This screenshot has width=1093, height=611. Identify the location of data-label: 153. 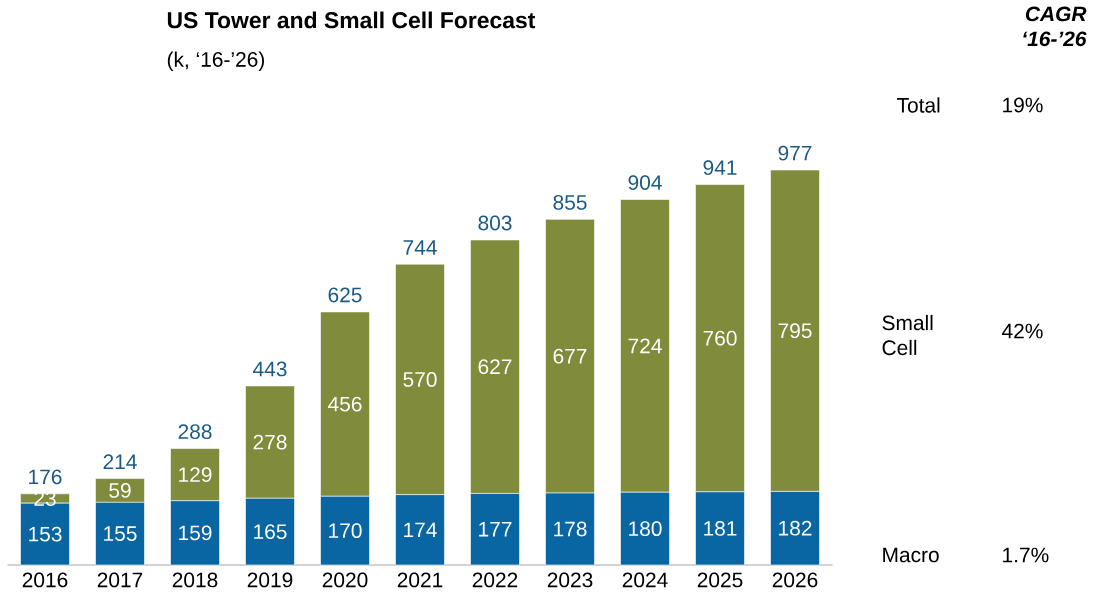
(45, 534).